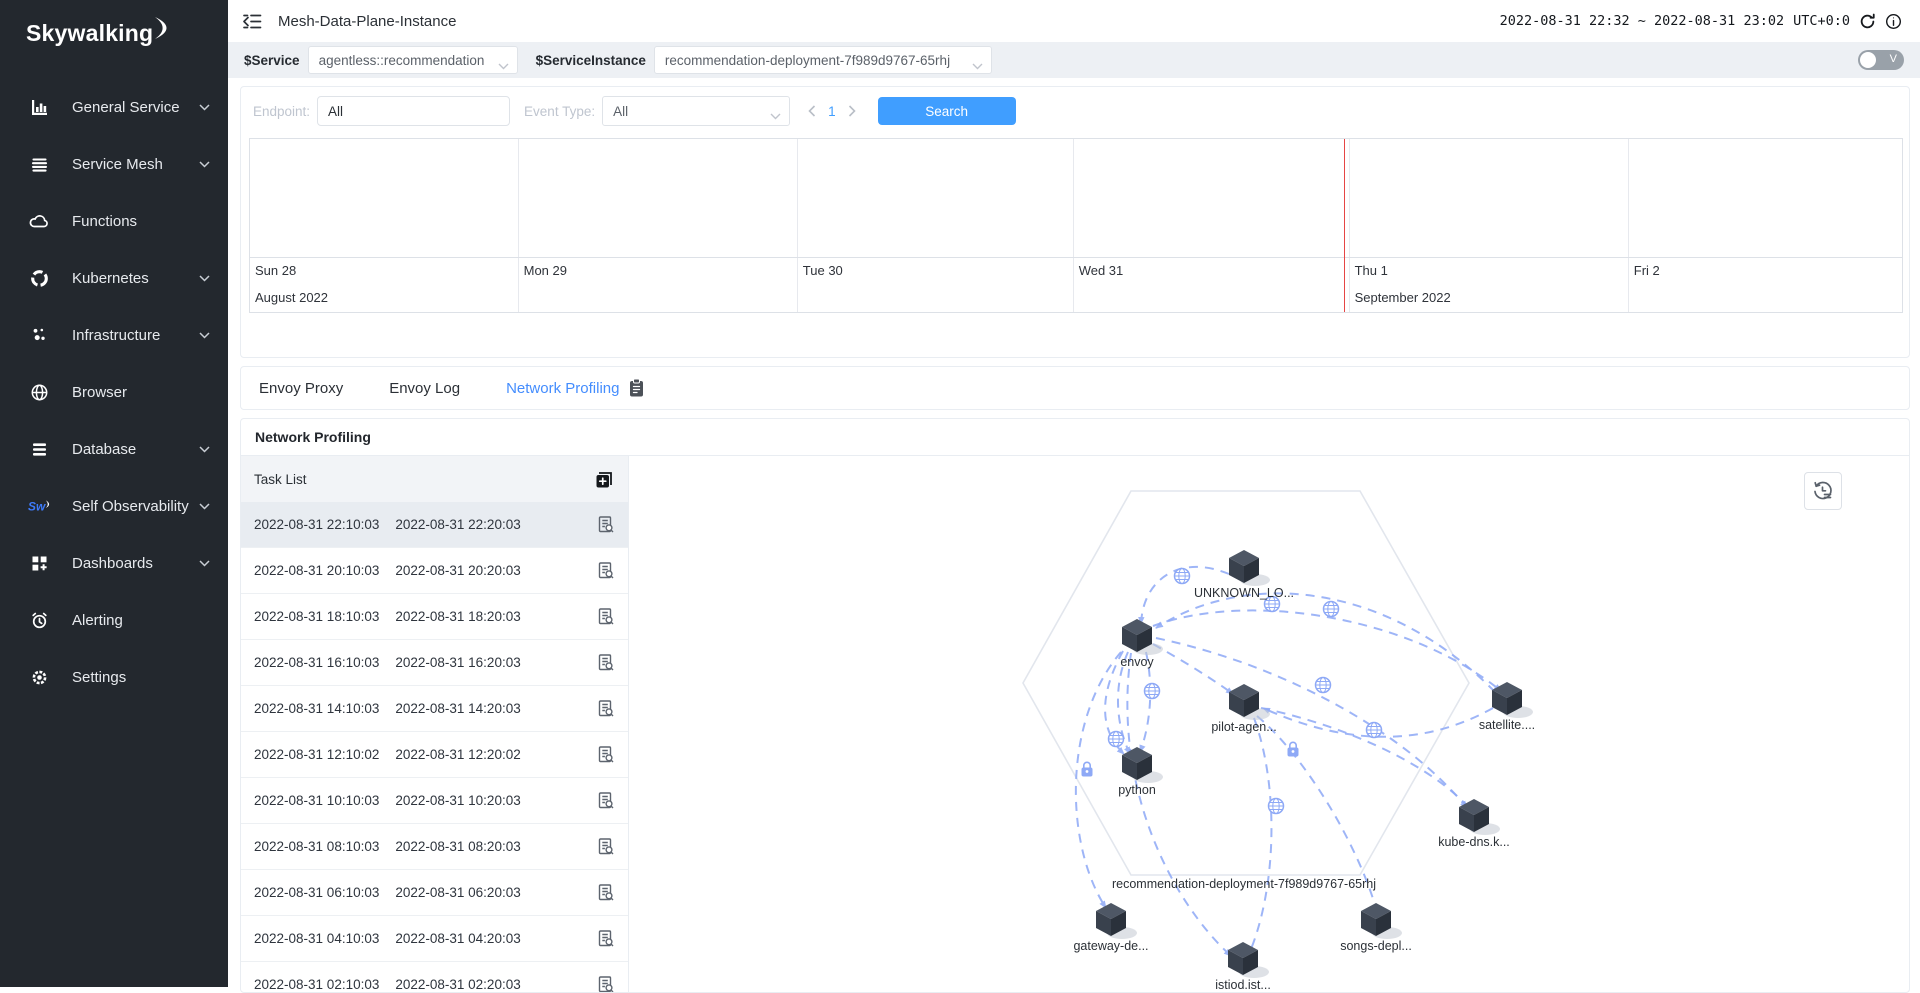 Image resolution: width=1920 pixels, height=993 pixels. I want to click on timezone-label: UTC+0:0, so click(1821, 21).